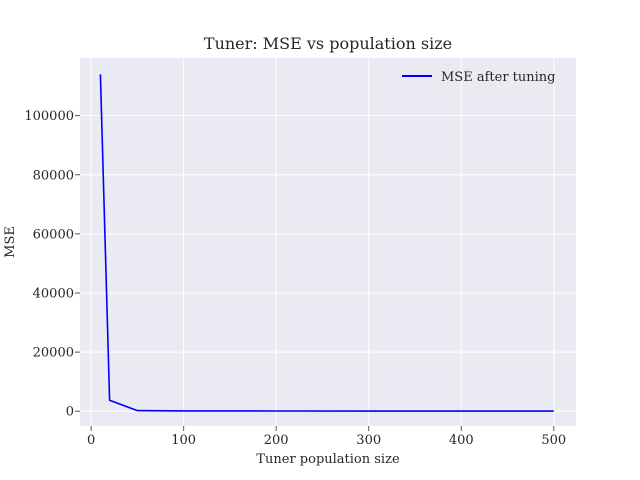 This screenshot has height=480, width=640. Describe the element at coordinates (553, 440) in the screenshot. I see `x-tick-label: 500` at that location.